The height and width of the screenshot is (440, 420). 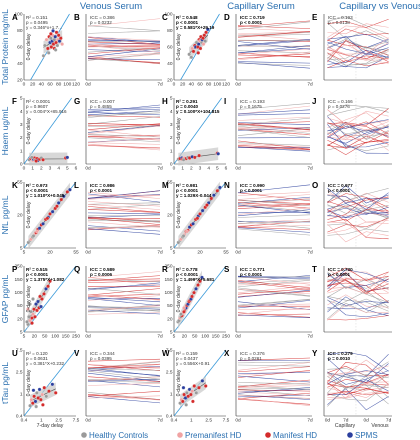 I want to click on panel-stat: ICC = 0.730, so click(x=340, y=269).